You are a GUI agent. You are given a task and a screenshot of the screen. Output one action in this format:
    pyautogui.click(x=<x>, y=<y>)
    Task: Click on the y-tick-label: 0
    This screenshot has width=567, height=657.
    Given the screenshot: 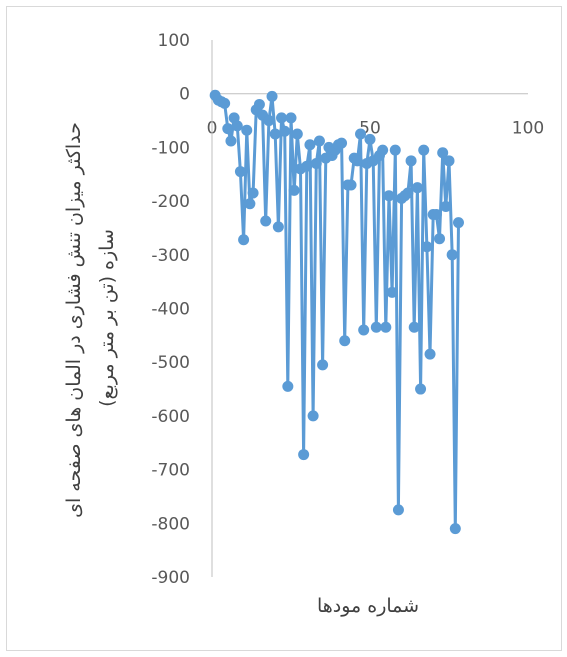 What is the action you would take?
    pyautogui.click(x=184, y=95)
    